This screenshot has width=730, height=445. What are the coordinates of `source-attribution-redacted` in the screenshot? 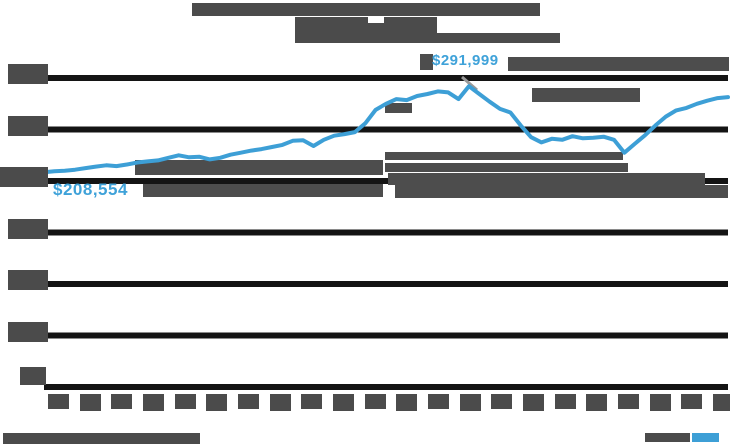 It's located at (101, 438).